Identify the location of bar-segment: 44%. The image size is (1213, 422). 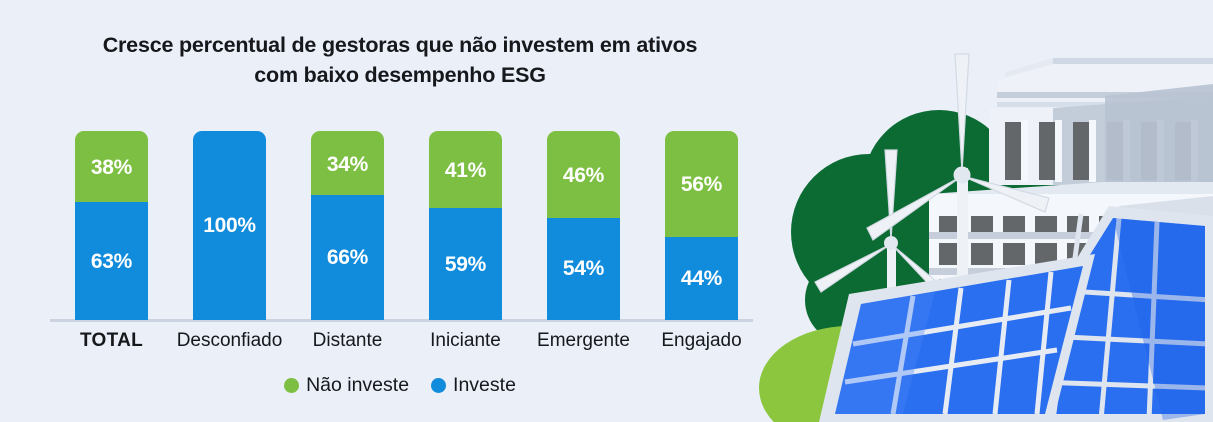
(701, 278).